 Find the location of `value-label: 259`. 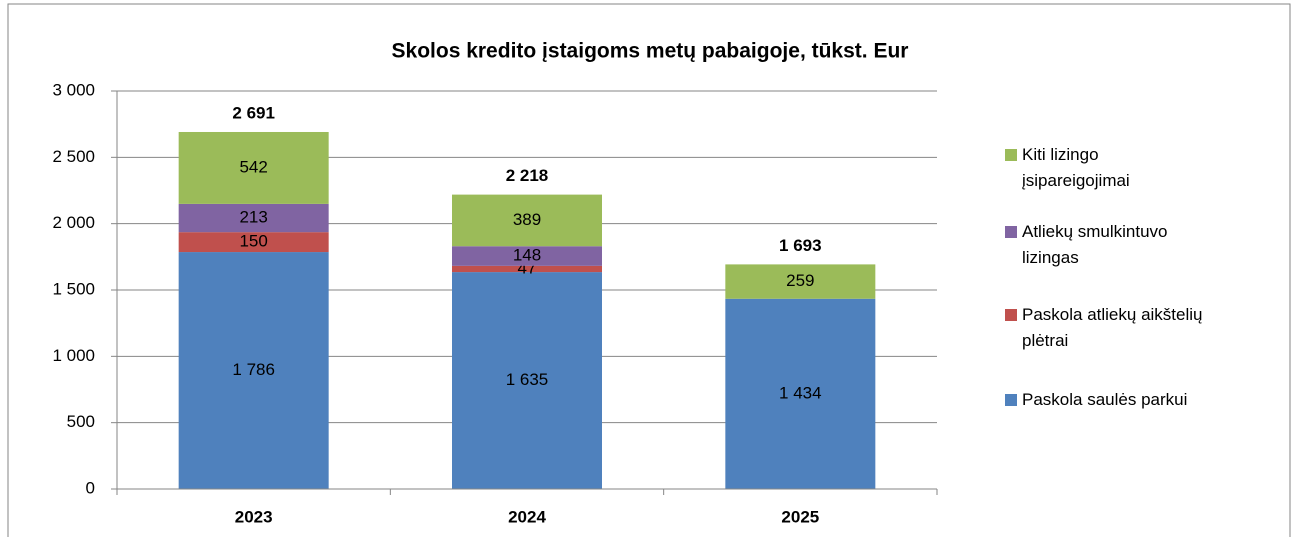

value-label: 259 is located at coordinates (800, 280).